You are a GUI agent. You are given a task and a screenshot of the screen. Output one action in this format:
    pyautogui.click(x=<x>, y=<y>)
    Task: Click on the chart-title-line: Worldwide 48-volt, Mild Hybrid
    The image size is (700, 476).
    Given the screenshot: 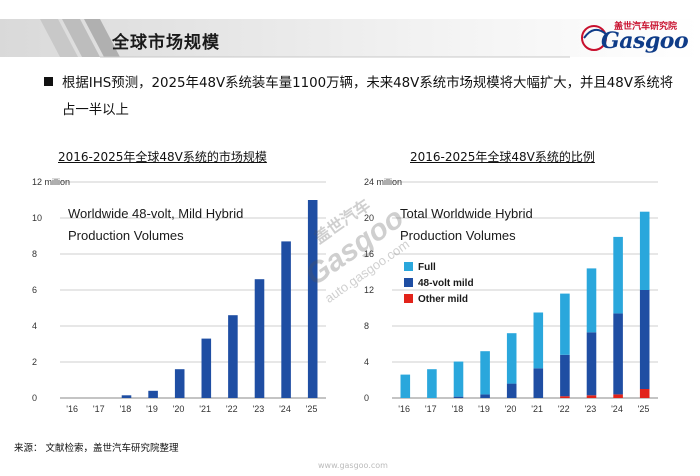 What is the action you would take?
    pyautogui.click(x=155, y=213)
    